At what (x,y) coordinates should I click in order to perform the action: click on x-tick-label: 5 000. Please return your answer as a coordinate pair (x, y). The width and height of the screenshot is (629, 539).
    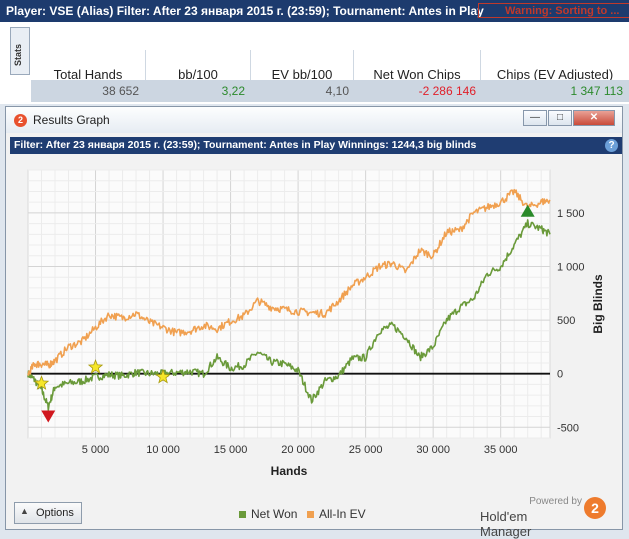
    Looking at the image, I should click on (96, 450).